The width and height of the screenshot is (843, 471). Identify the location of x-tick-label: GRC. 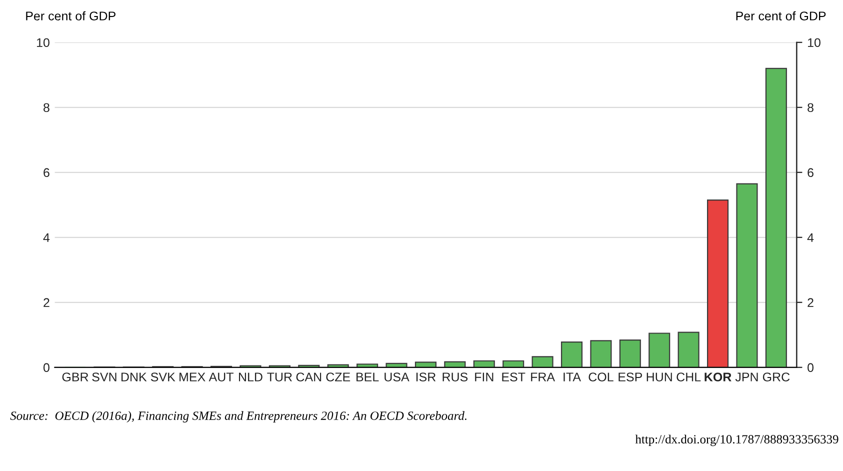
(776, 377).